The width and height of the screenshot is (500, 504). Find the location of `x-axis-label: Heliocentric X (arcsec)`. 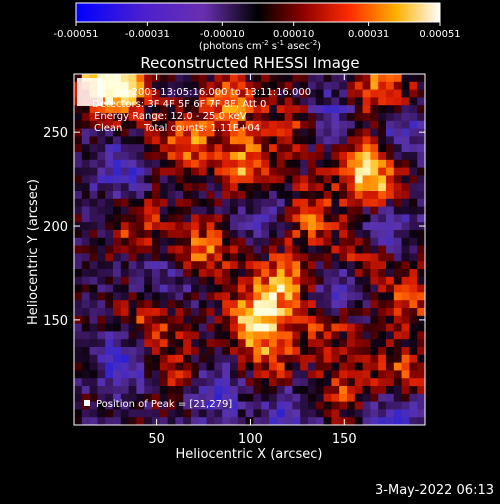

x-axis-label: Heliocentric X (arcsec) is located at coordinates (249, 454).